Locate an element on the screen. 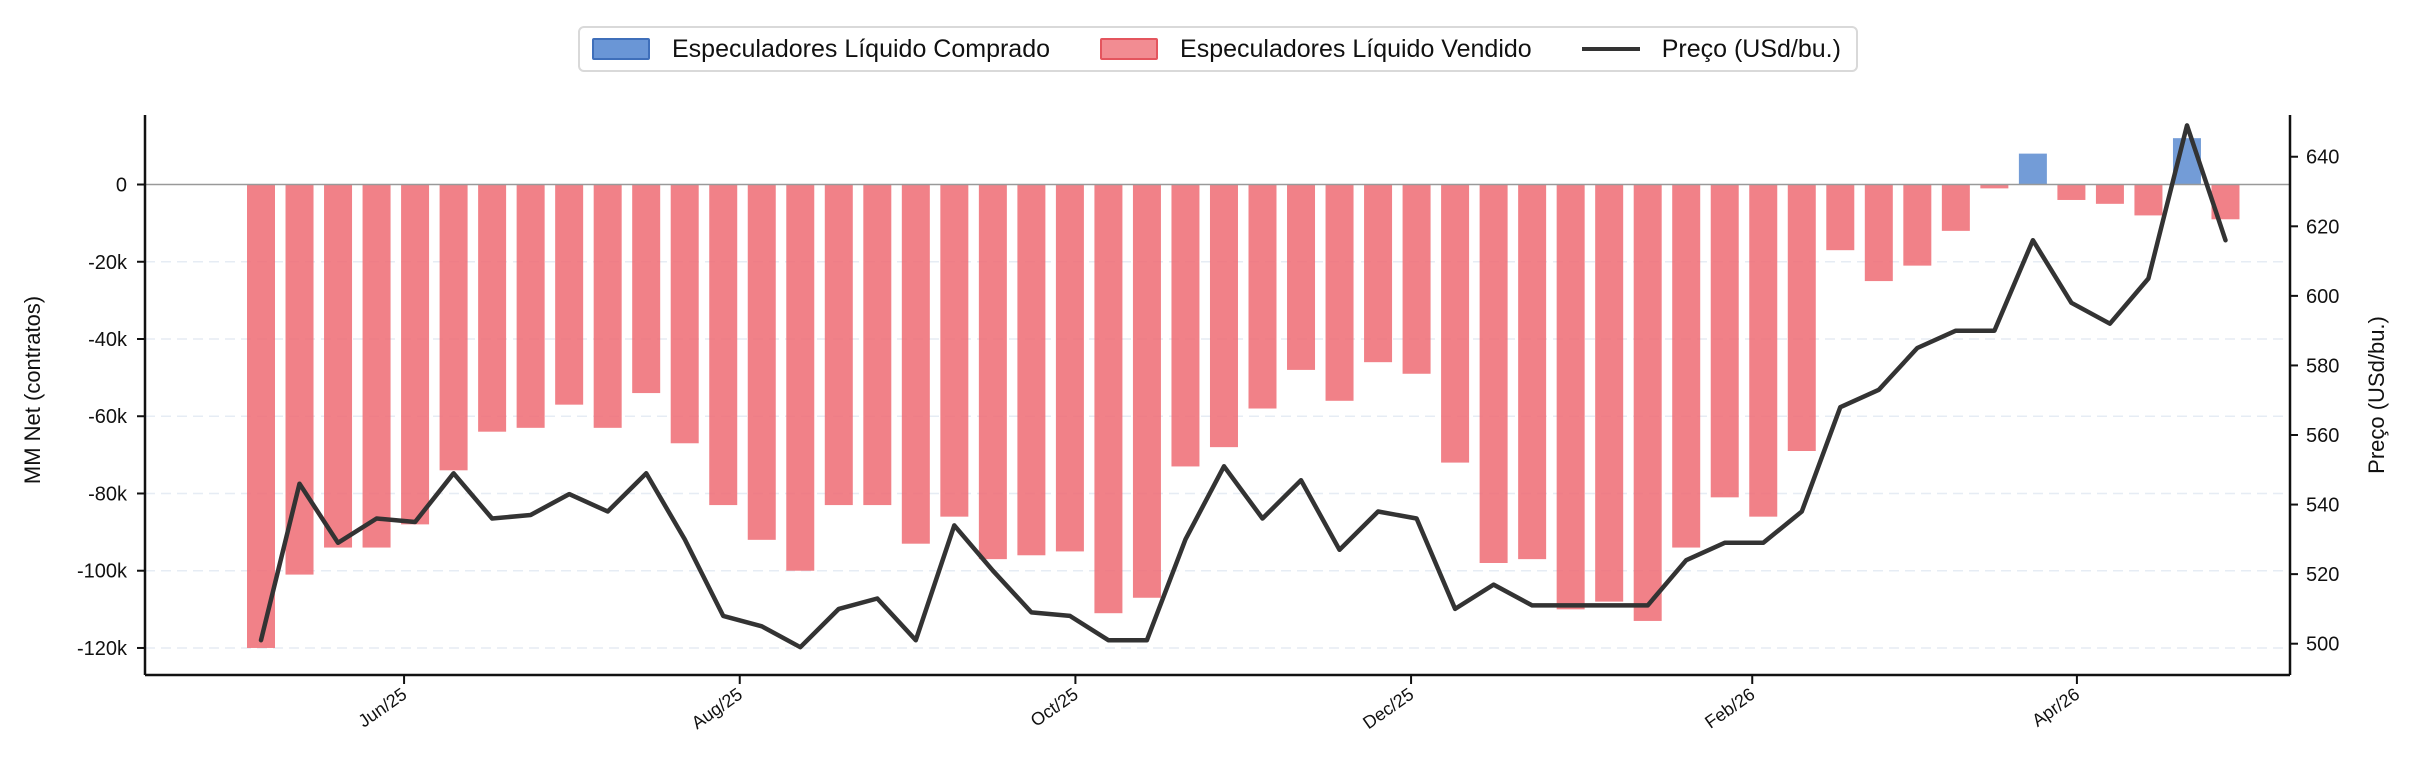  legend-label-price: Preço (USd/bu.) is located at coordinates (1751, 48).